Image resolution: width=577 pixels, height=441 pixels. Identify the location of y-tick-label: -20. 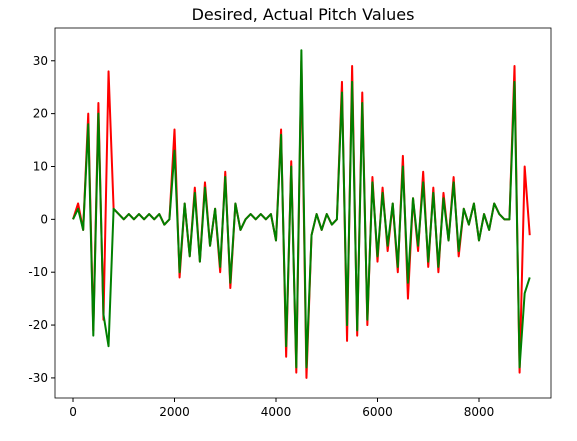
(38, 325).